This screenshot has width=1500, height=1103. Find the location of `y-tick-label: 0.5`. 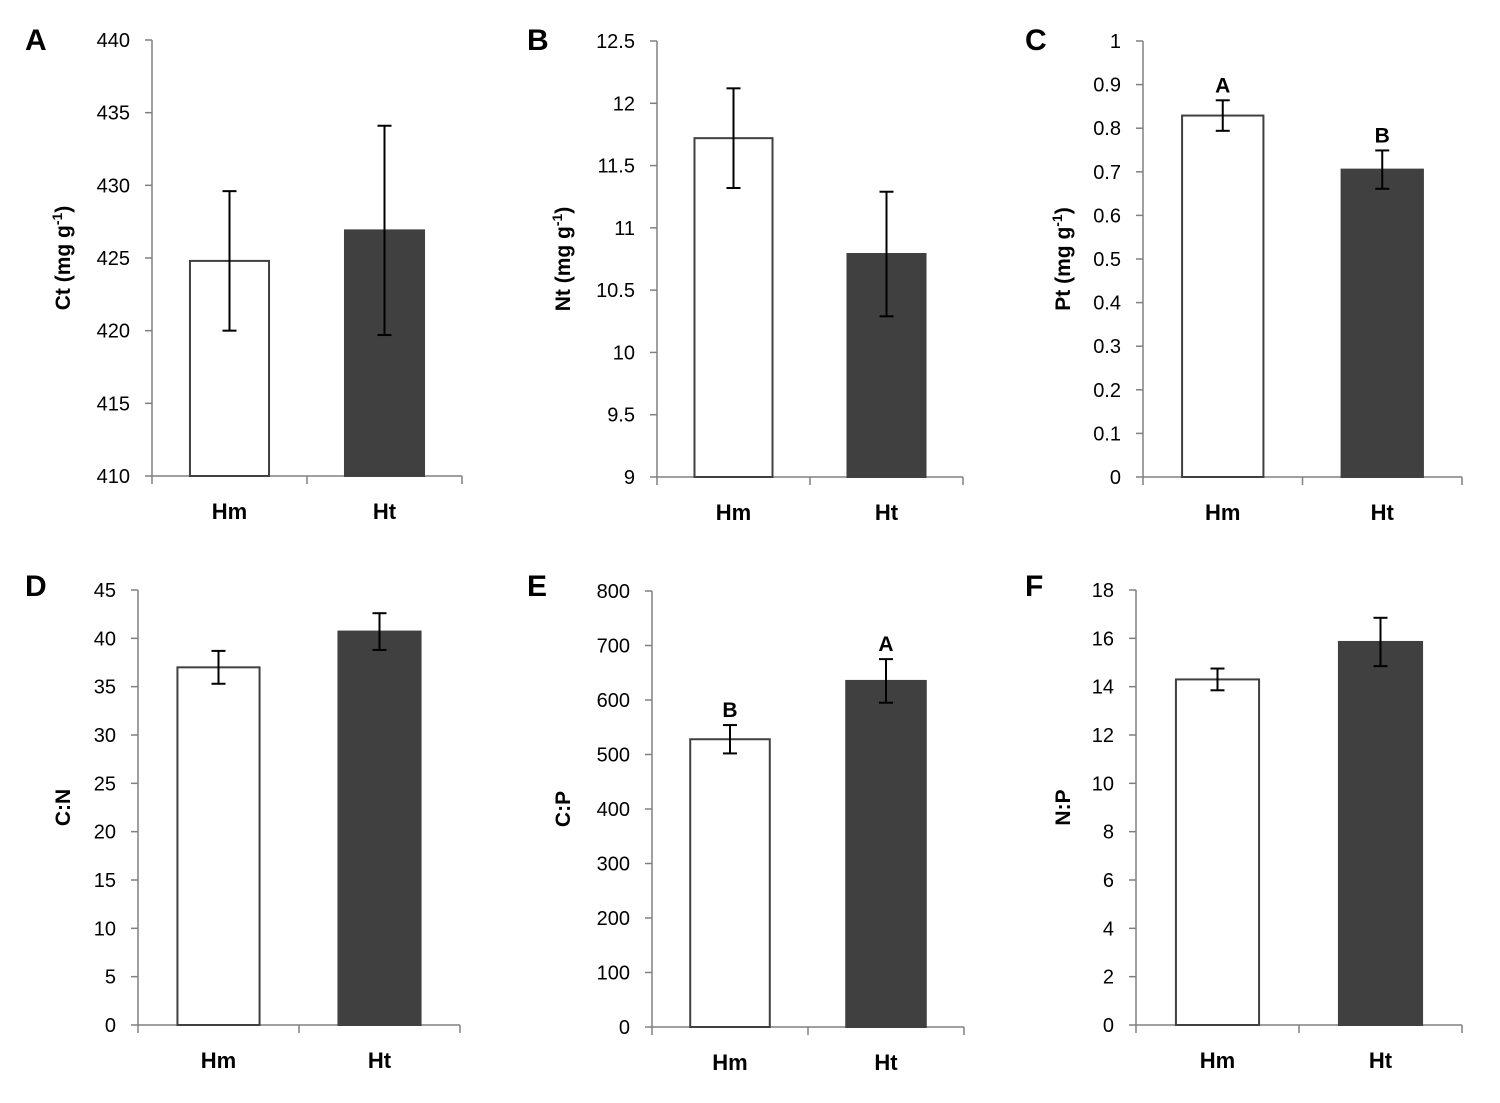

y-tick-label: 0.5 is located at coordinates (1107, 260).